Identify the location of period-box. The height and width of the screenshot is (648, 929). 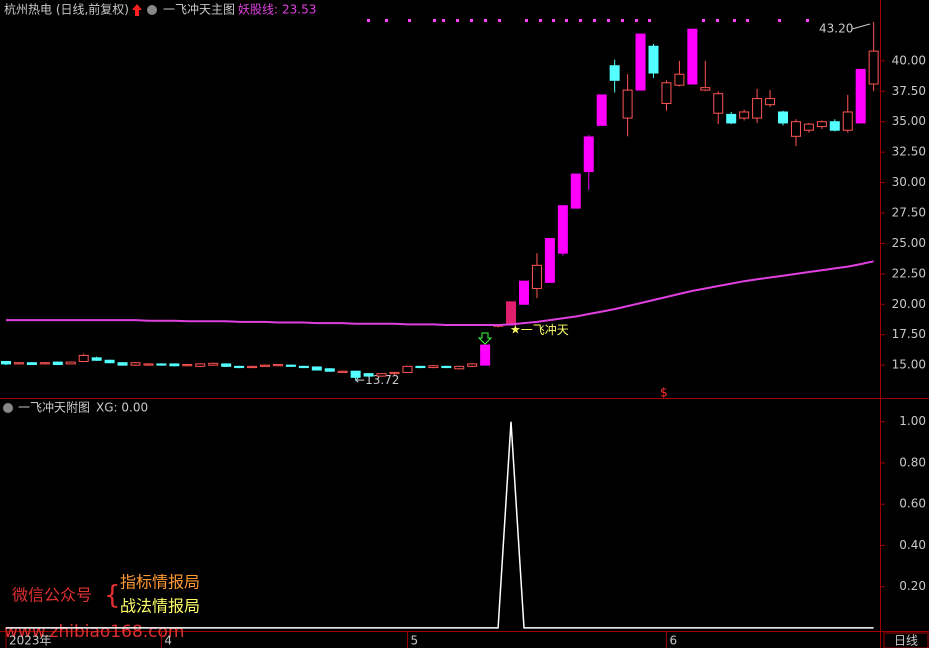
(906, 640).